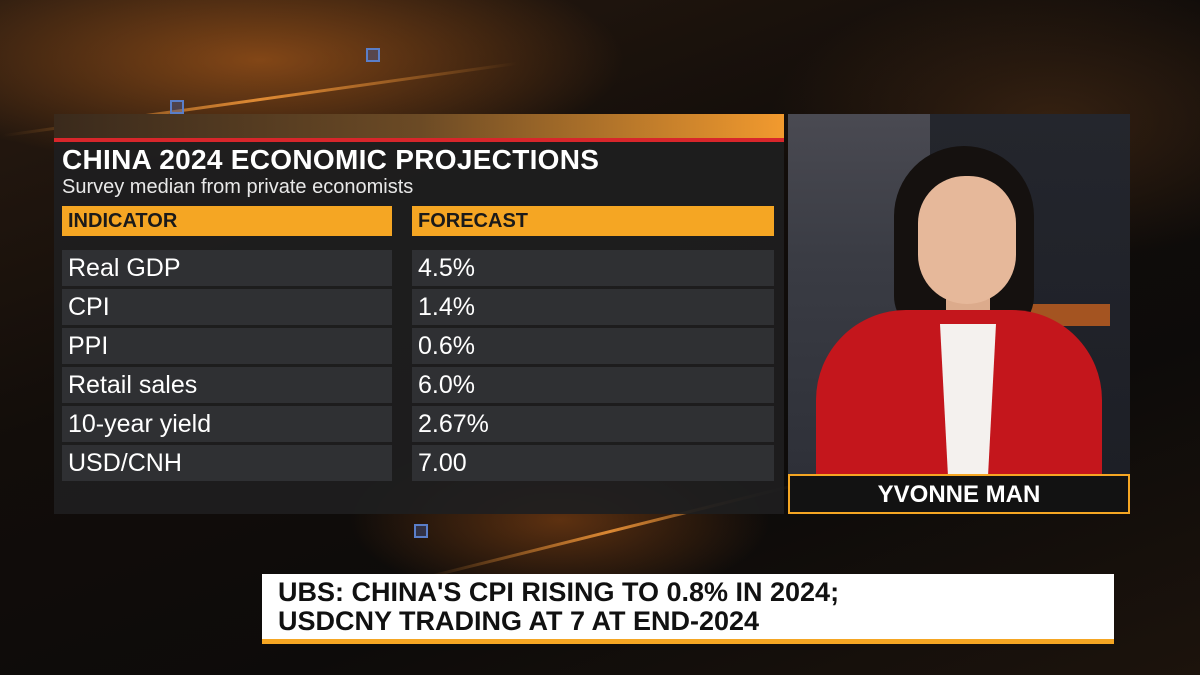 This screenshot has height=675, width=1200. I want to click on panel-subtitle: Survey median from private economists, so click(238, 187).